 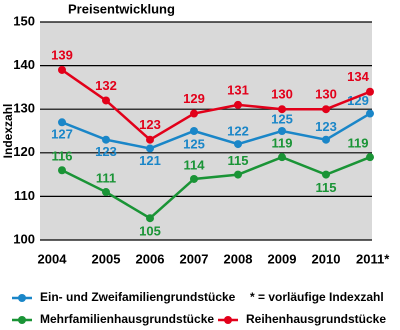 What do you see at coordinates (150, 258) in the screenshot?
I see `x-tick-label: 2006` at bounding box center [150, 258].